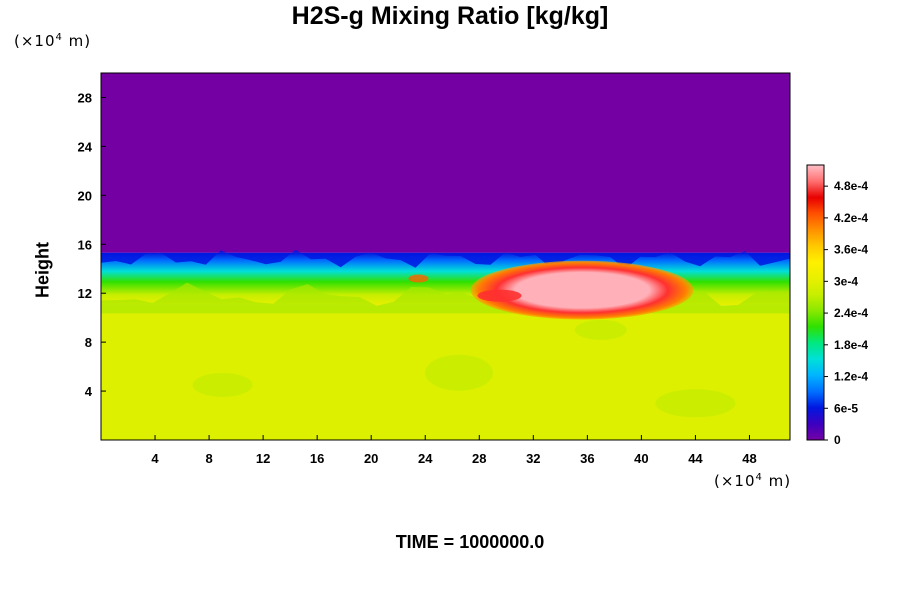  I want to click on colorbar-tick-label: 0, so click(837, 440).